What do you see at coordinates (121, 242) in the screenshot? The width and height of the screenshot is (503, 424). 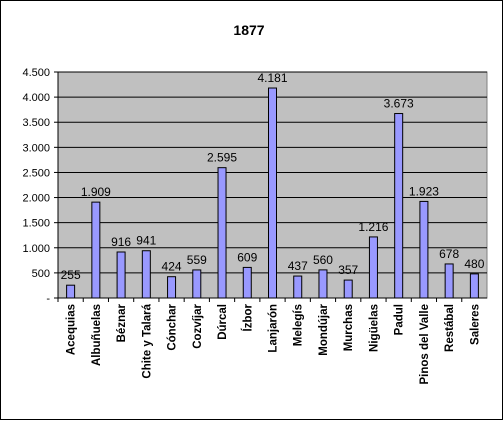 I see `data-label: 916` at bounding box center [121, 242].